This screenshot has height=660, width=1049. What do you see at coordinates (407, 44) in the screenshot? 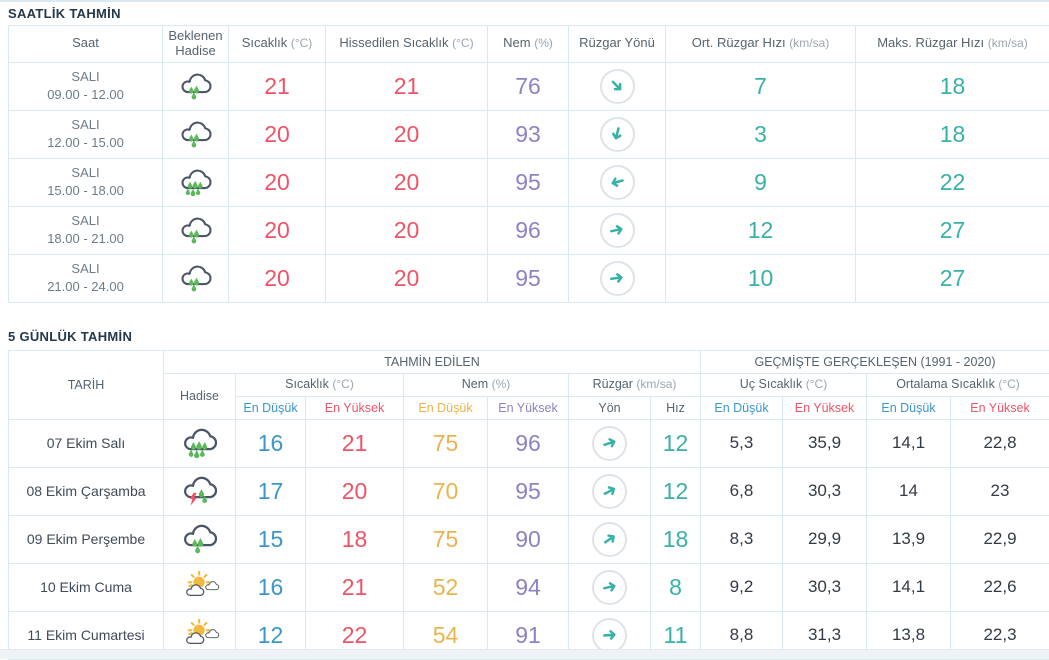
I see `col-header-feels-like: Hissedilen Sıcaklık (°C)` at bounding box center [407, 44].